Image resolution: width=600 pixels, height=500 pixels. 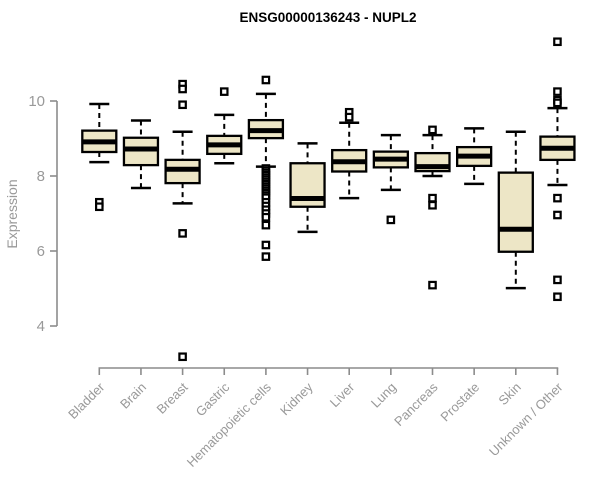 What do you see at coordinates (509, 394) in the screenshot?
I see `x-axis-category-label: Skin` at bounding box center [509, 394].